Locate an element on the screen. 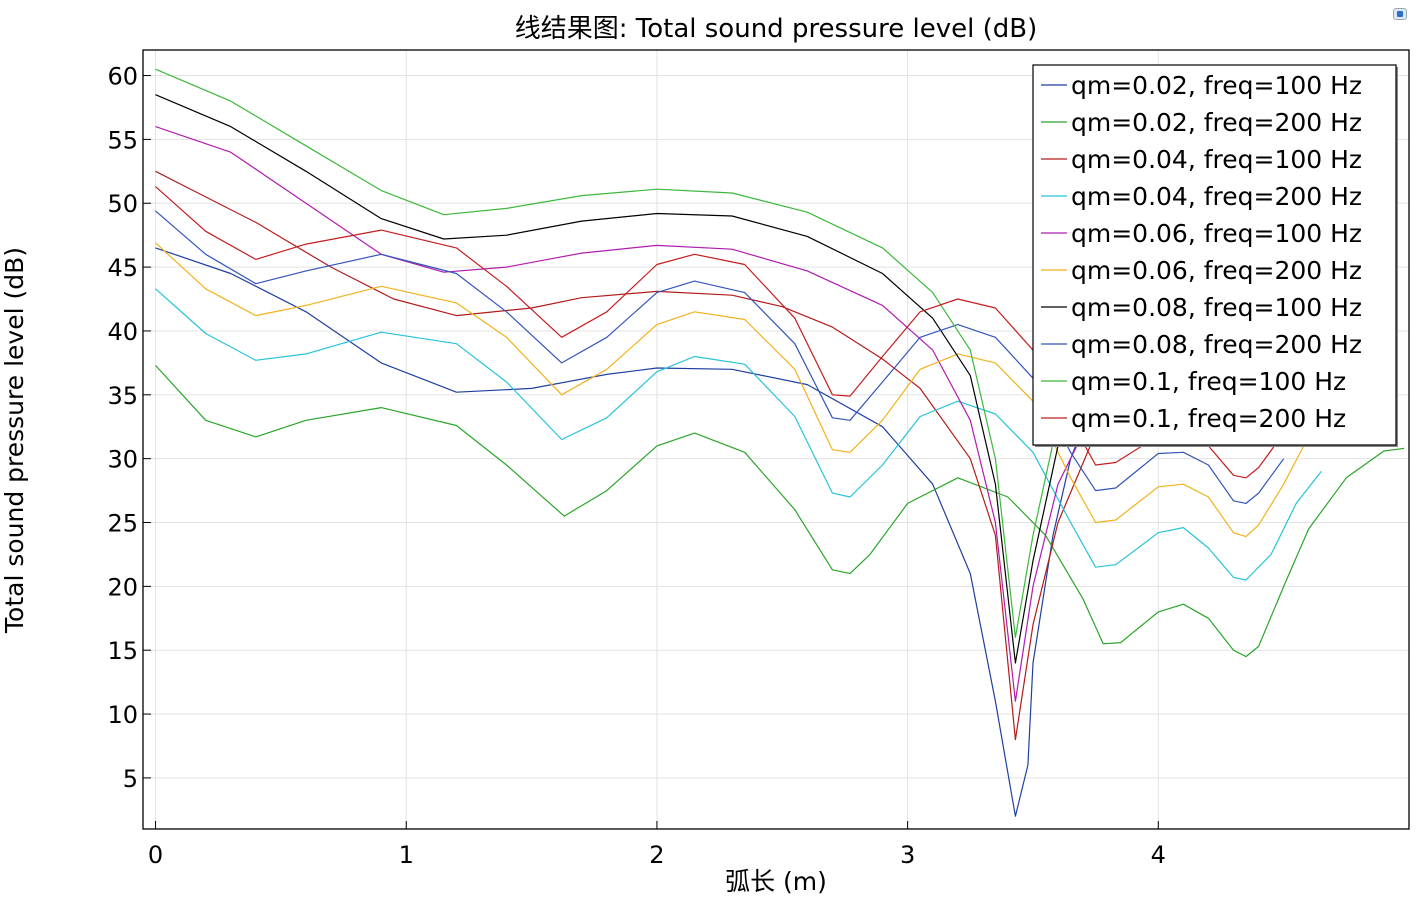 The width and height of the screenshot is (1416, 900). plot-window-icon is located at coordinates (1400, 14).